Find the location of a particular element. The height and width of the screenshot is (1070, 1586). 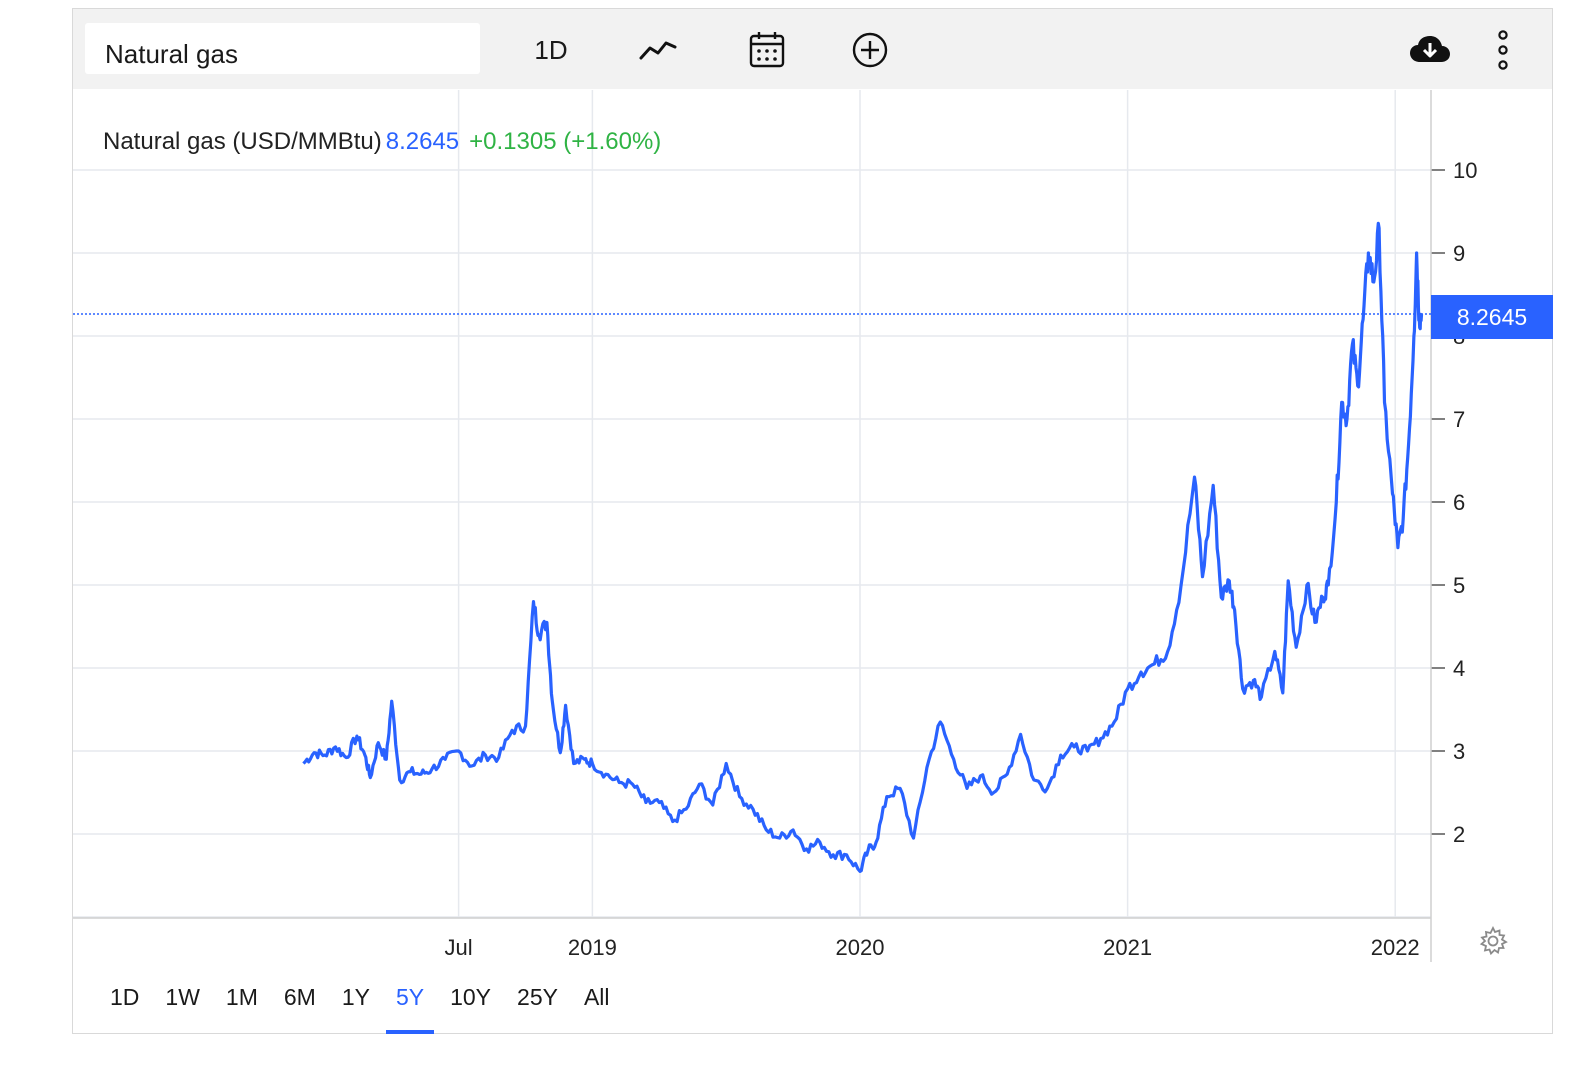

gear-icon is located at coordinates (1493, 940).